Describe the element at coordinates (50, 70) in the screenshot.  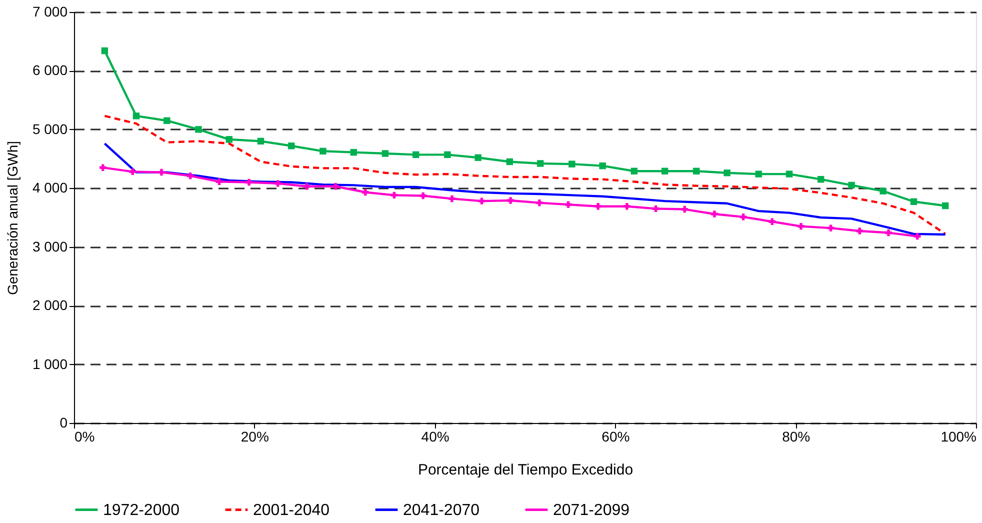
I see `y-tick-label: 6 000` at that location.